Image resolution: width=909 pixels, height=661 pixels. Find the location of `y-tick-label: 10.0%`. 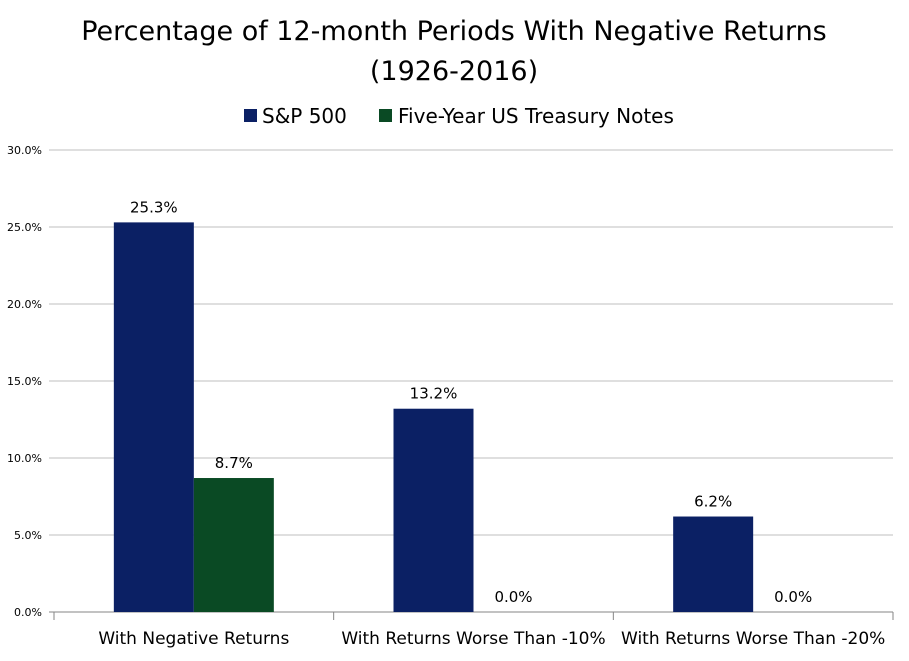

y-tick-label: 10.0% is located at coordinates (24, 458).